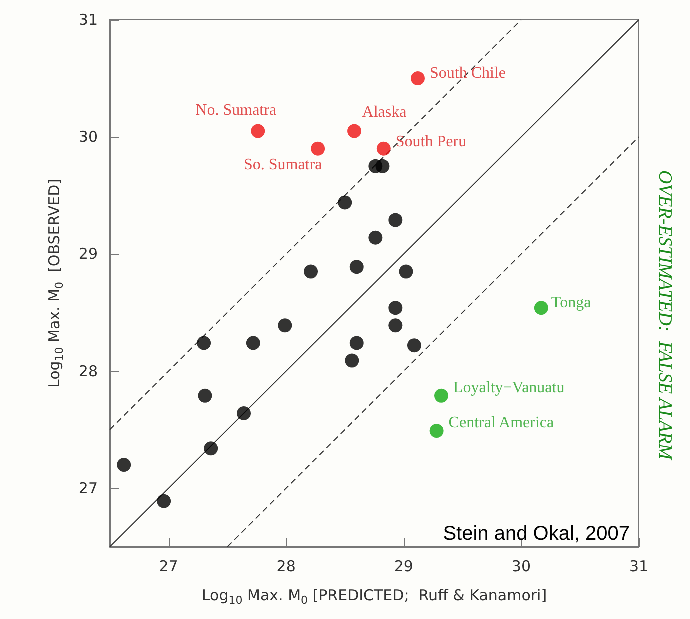  What do you see at coordinates (286, 567) in the screenshot?
I see `x-tick-label: 28` at bounding box center [286, 567].